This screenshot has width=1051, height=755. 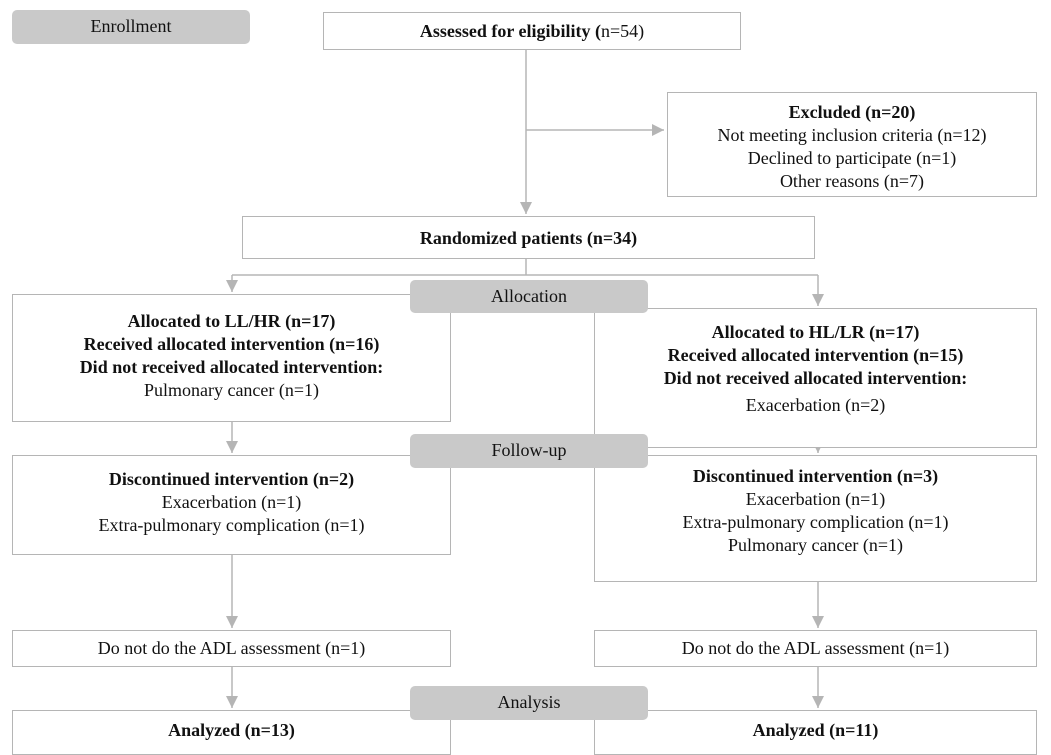 I want to click on heading: Assessed for eligibility (, so click(x=510, y=31).